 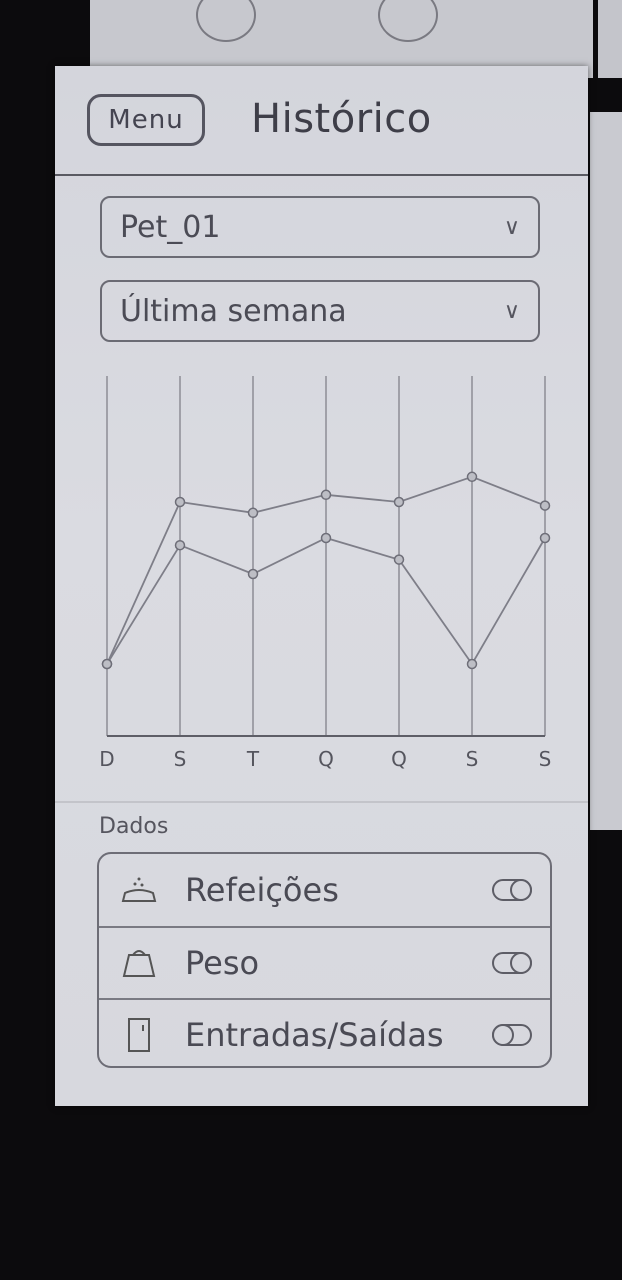 I want to click on bowl-icon, so click(x=408, y=21).